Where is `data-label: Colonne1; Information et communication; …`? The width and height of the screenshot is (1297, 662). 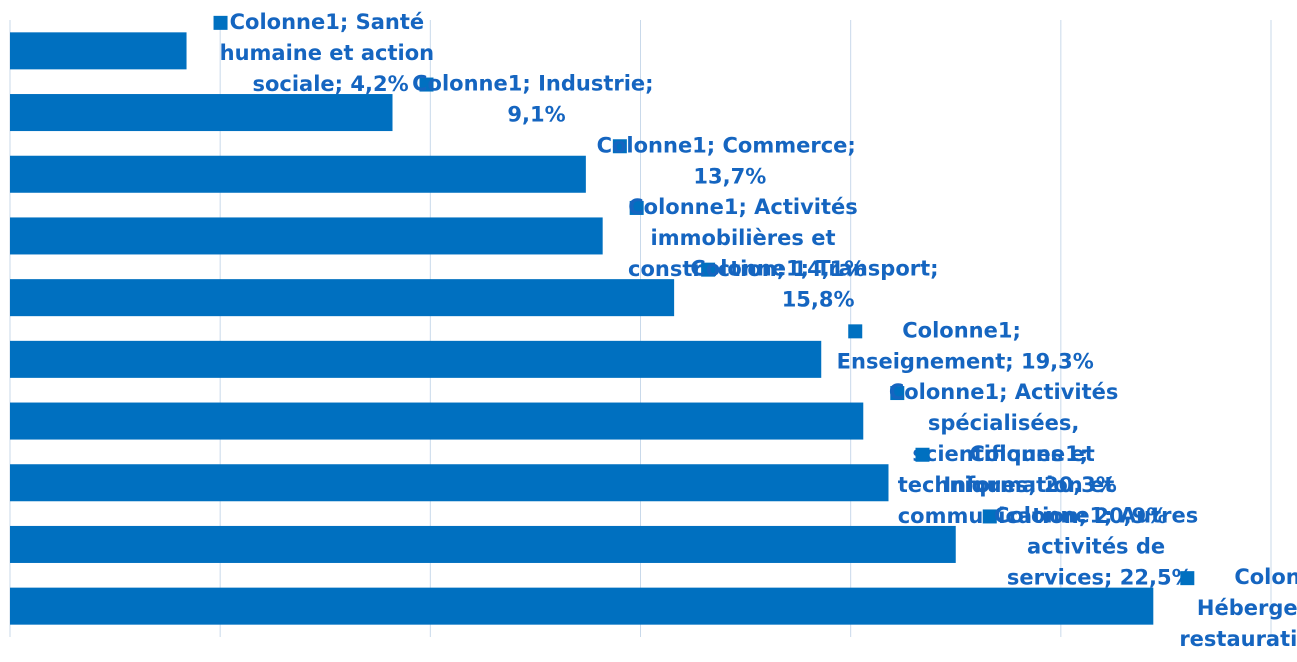 data-label: Colonne1; Information et communication; … is located at coordinates (1033, 485).